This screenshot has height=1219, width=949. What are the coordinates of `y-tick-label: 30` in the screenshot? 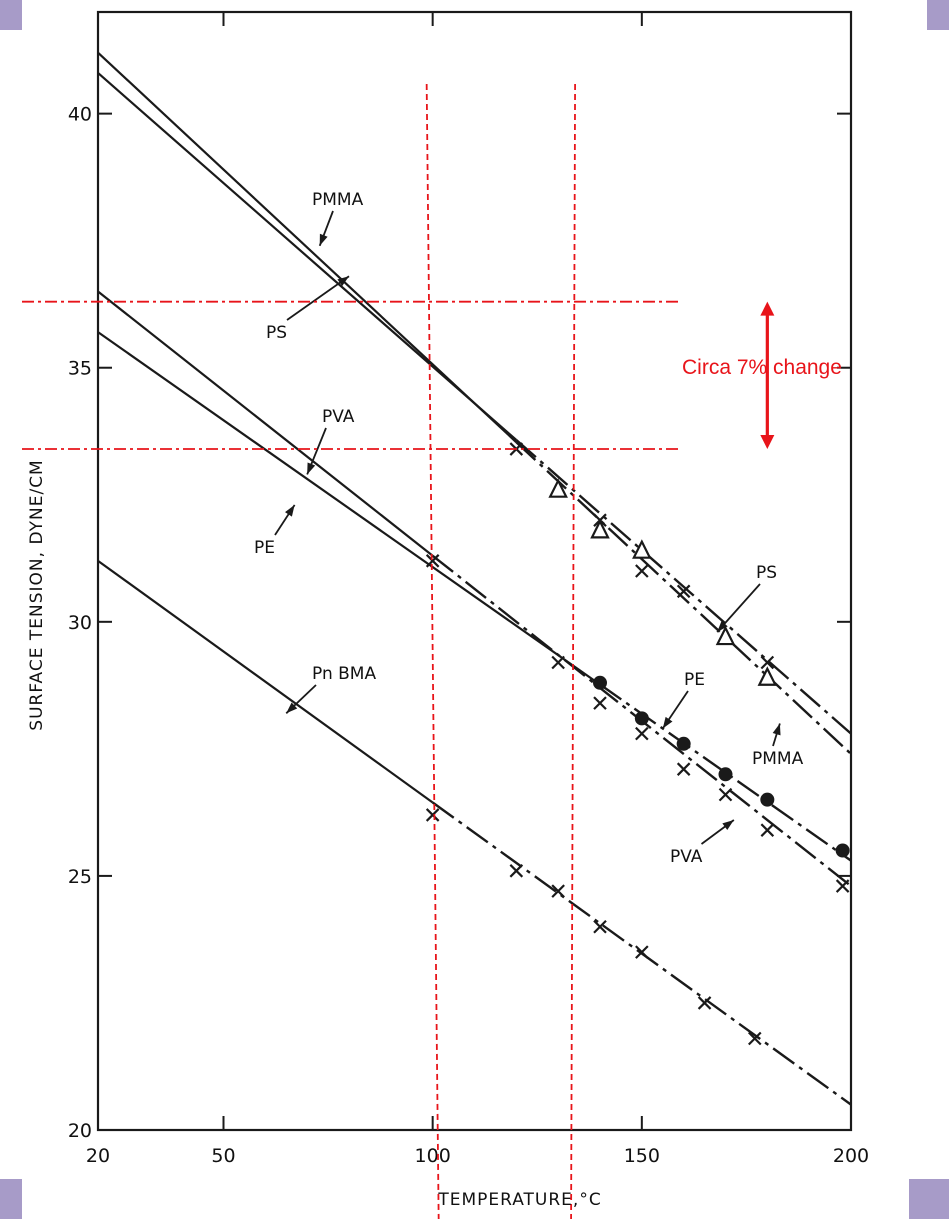 It's located at (80, 623).